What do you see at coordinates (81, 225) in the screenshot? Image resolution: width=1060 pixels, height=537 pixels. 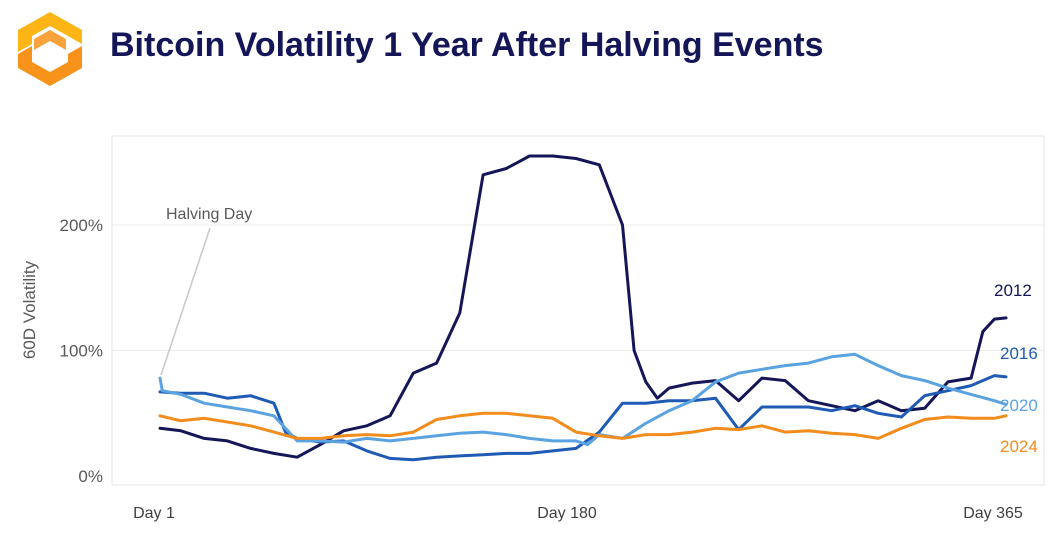 I see `y-tick-label: 200%` at bounding box center [81, 225].